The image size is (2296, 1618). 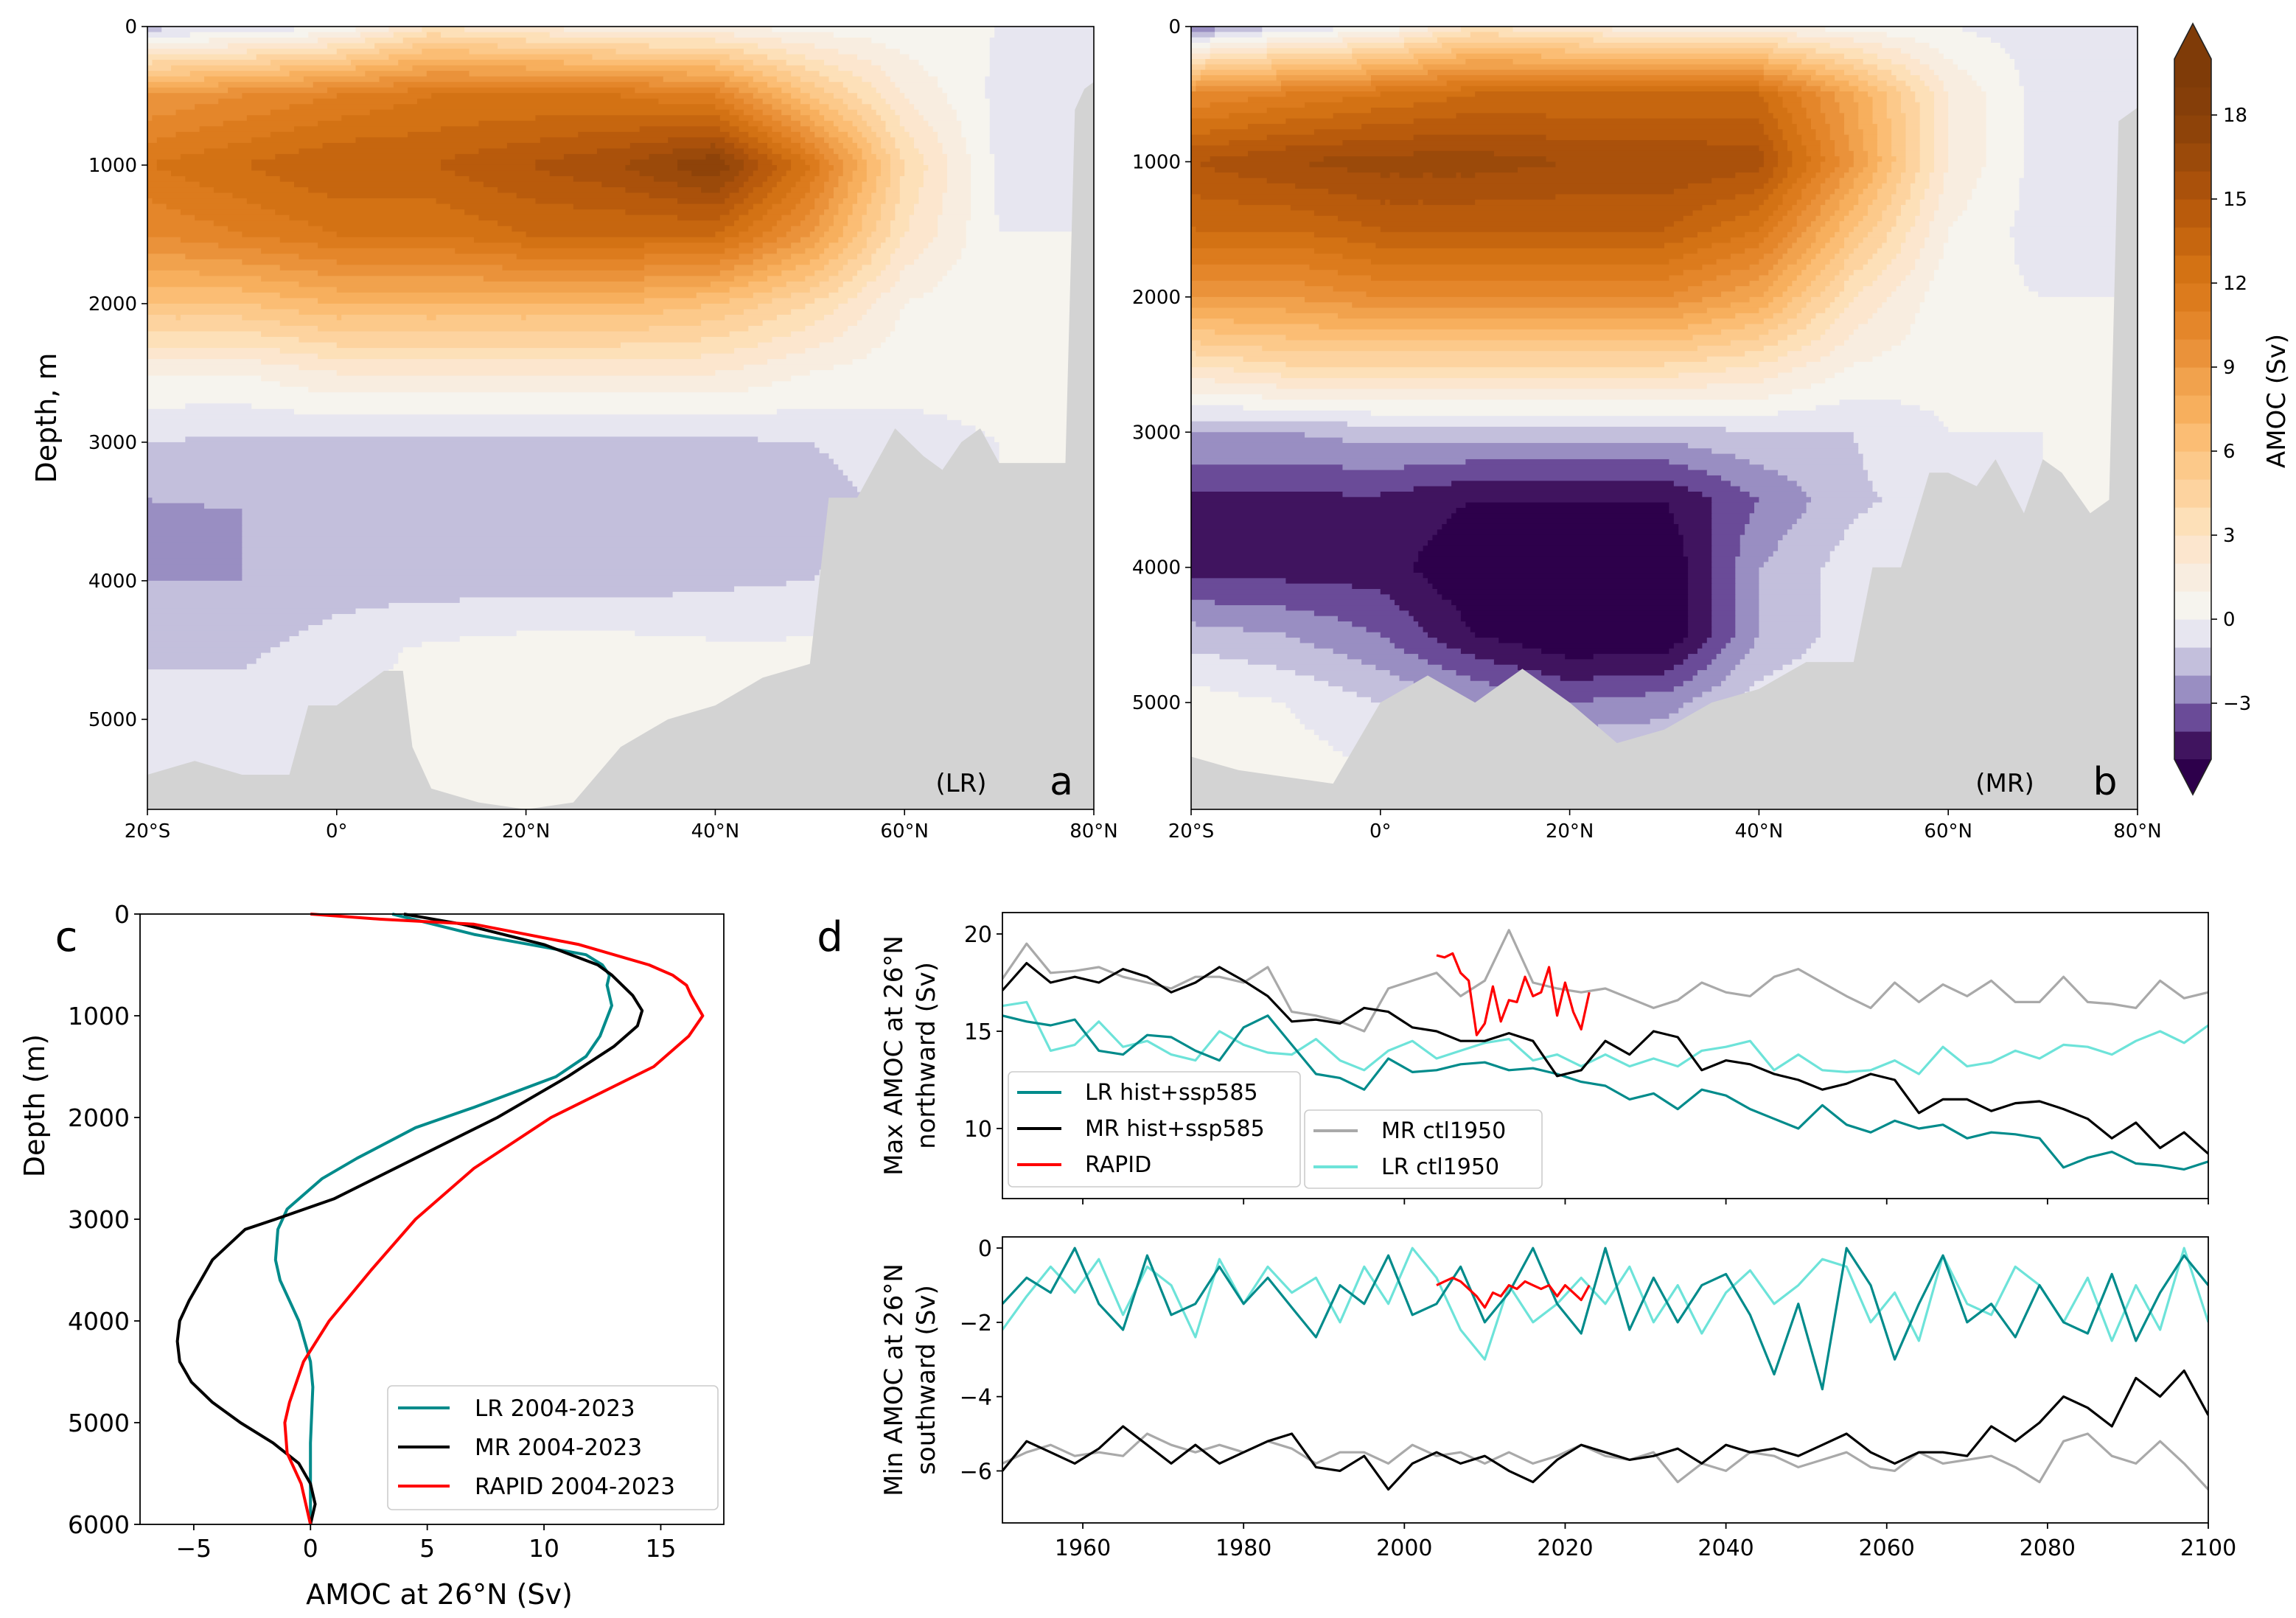 I want to click on y-tick-label: 10, so click(x=978, y=1130).